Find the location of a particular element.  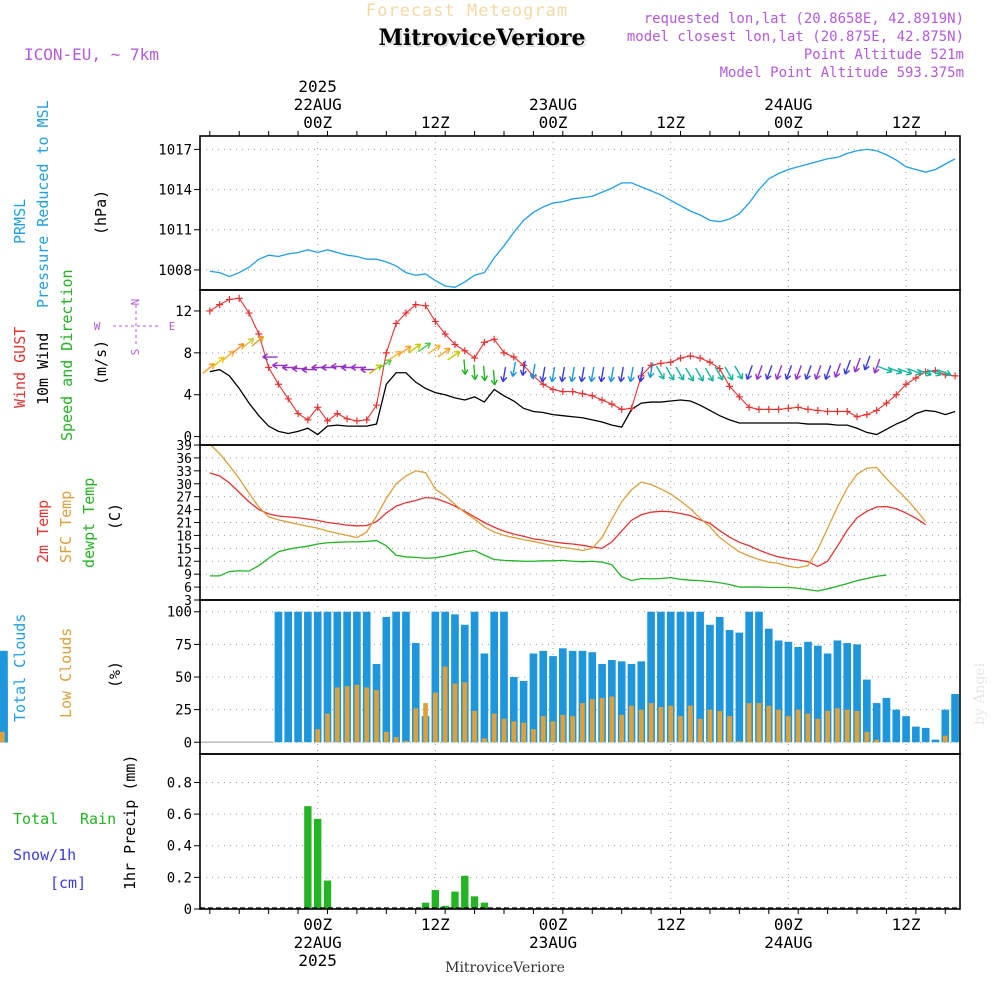

top-time-label: 23AUG is located at coordinates (553, 104).